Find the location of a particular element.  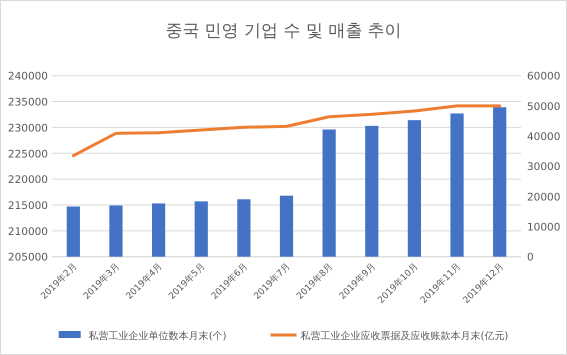

chart-title: 중국 민영 기업 수 및 매출 추이 is located at coordinates (283, 31).